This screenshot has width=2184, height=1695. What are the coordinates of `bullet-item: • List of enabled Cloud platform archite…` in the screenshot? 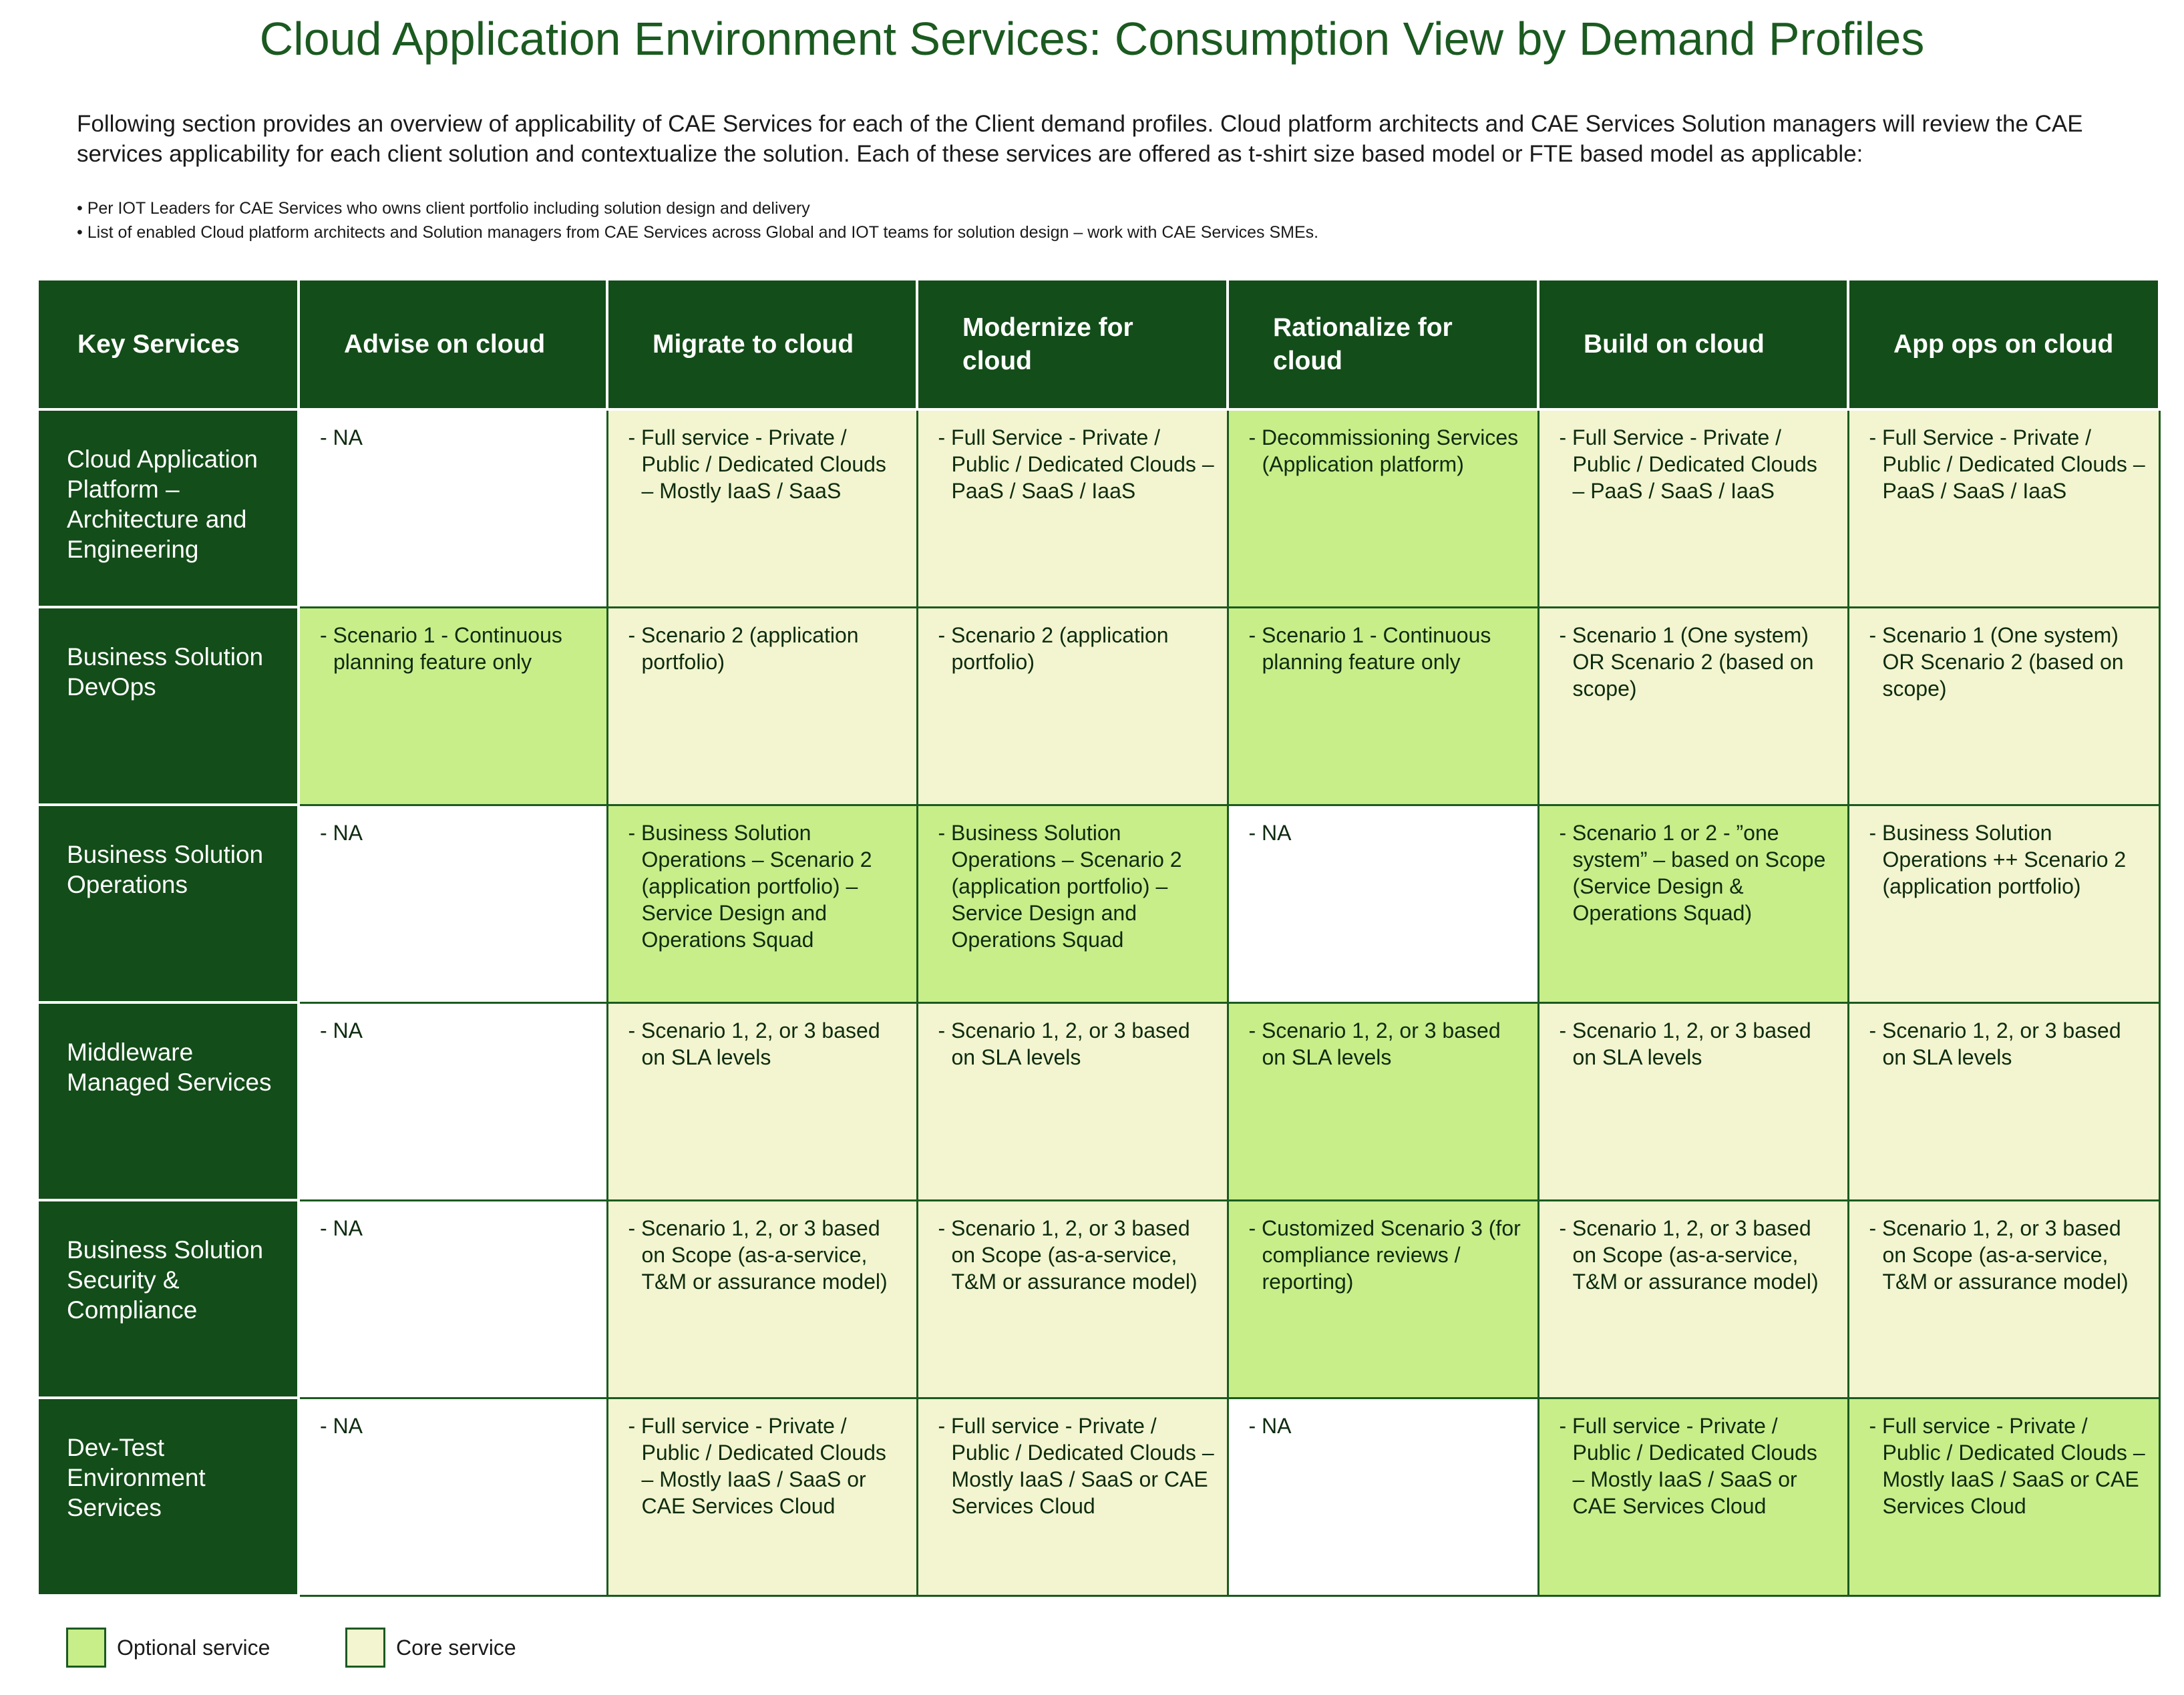 It's located at (698, 233).